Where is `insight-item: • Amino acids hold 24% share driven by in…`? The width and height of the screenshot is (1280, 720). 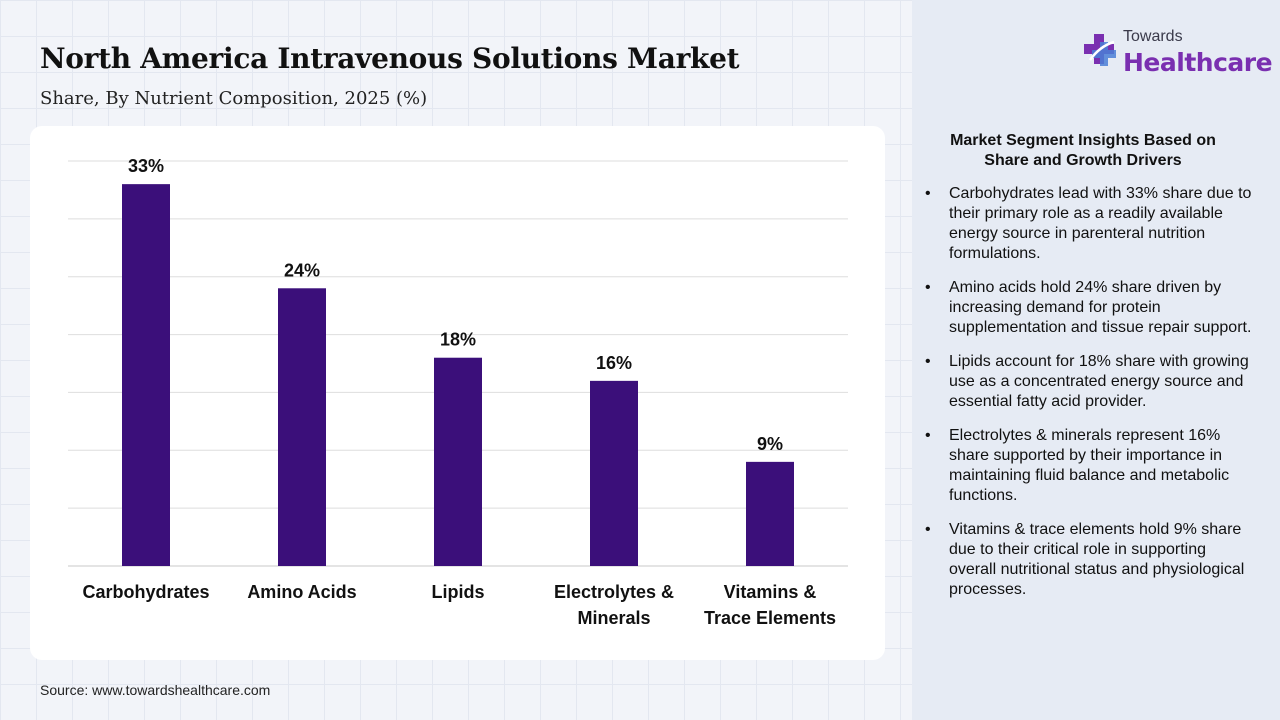
insight-item: • Amino acids hold 24% share driven by in… is located at coordinates (1087, 308).